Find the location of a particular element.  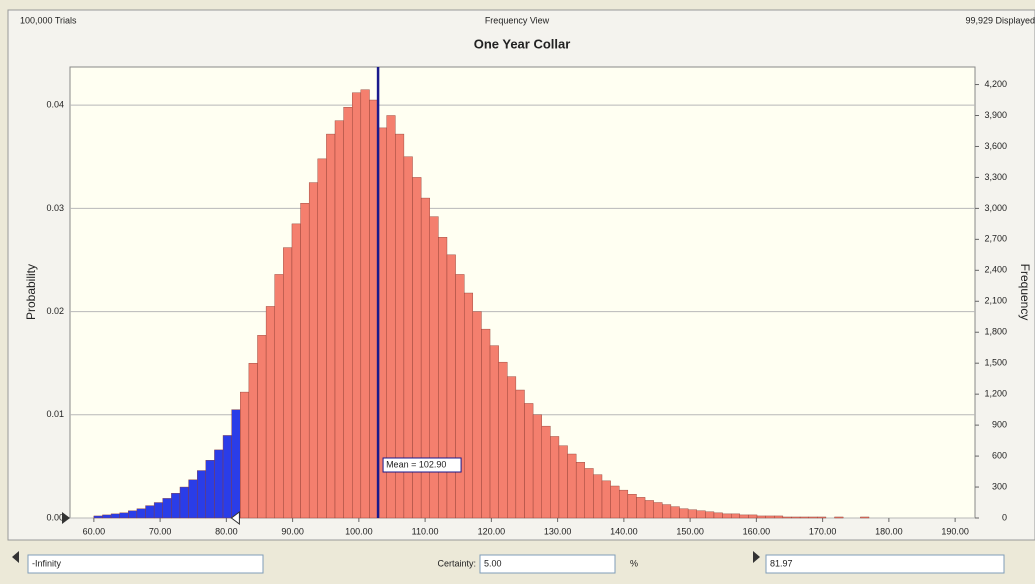

y2-tick-label: 600 is located at coordinates (999, 455).